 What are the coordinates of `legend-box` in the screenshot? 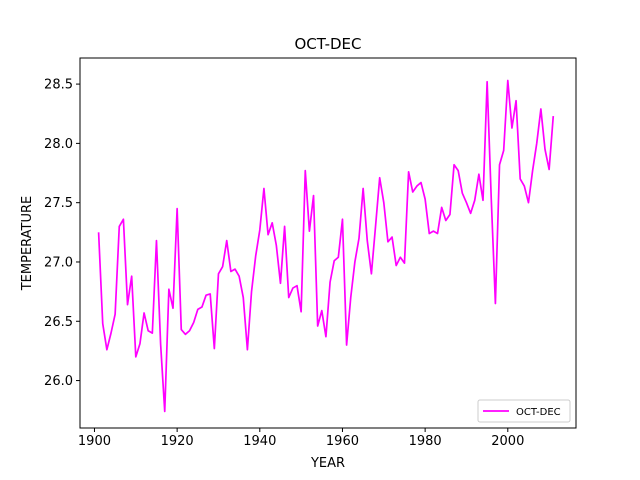 It's located at (524, 411).